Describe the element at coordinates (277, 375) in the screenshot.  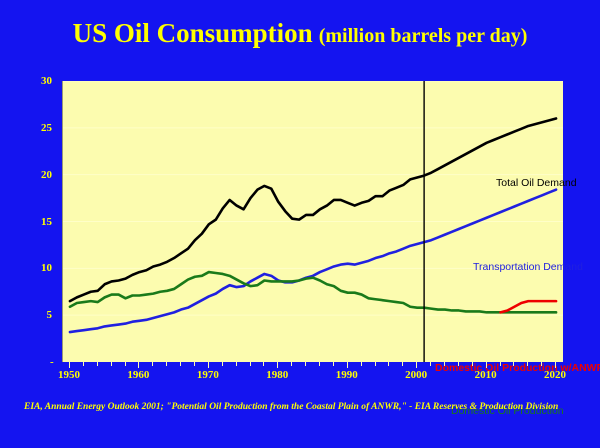
I see `x-tick-label: 1980` at that location.